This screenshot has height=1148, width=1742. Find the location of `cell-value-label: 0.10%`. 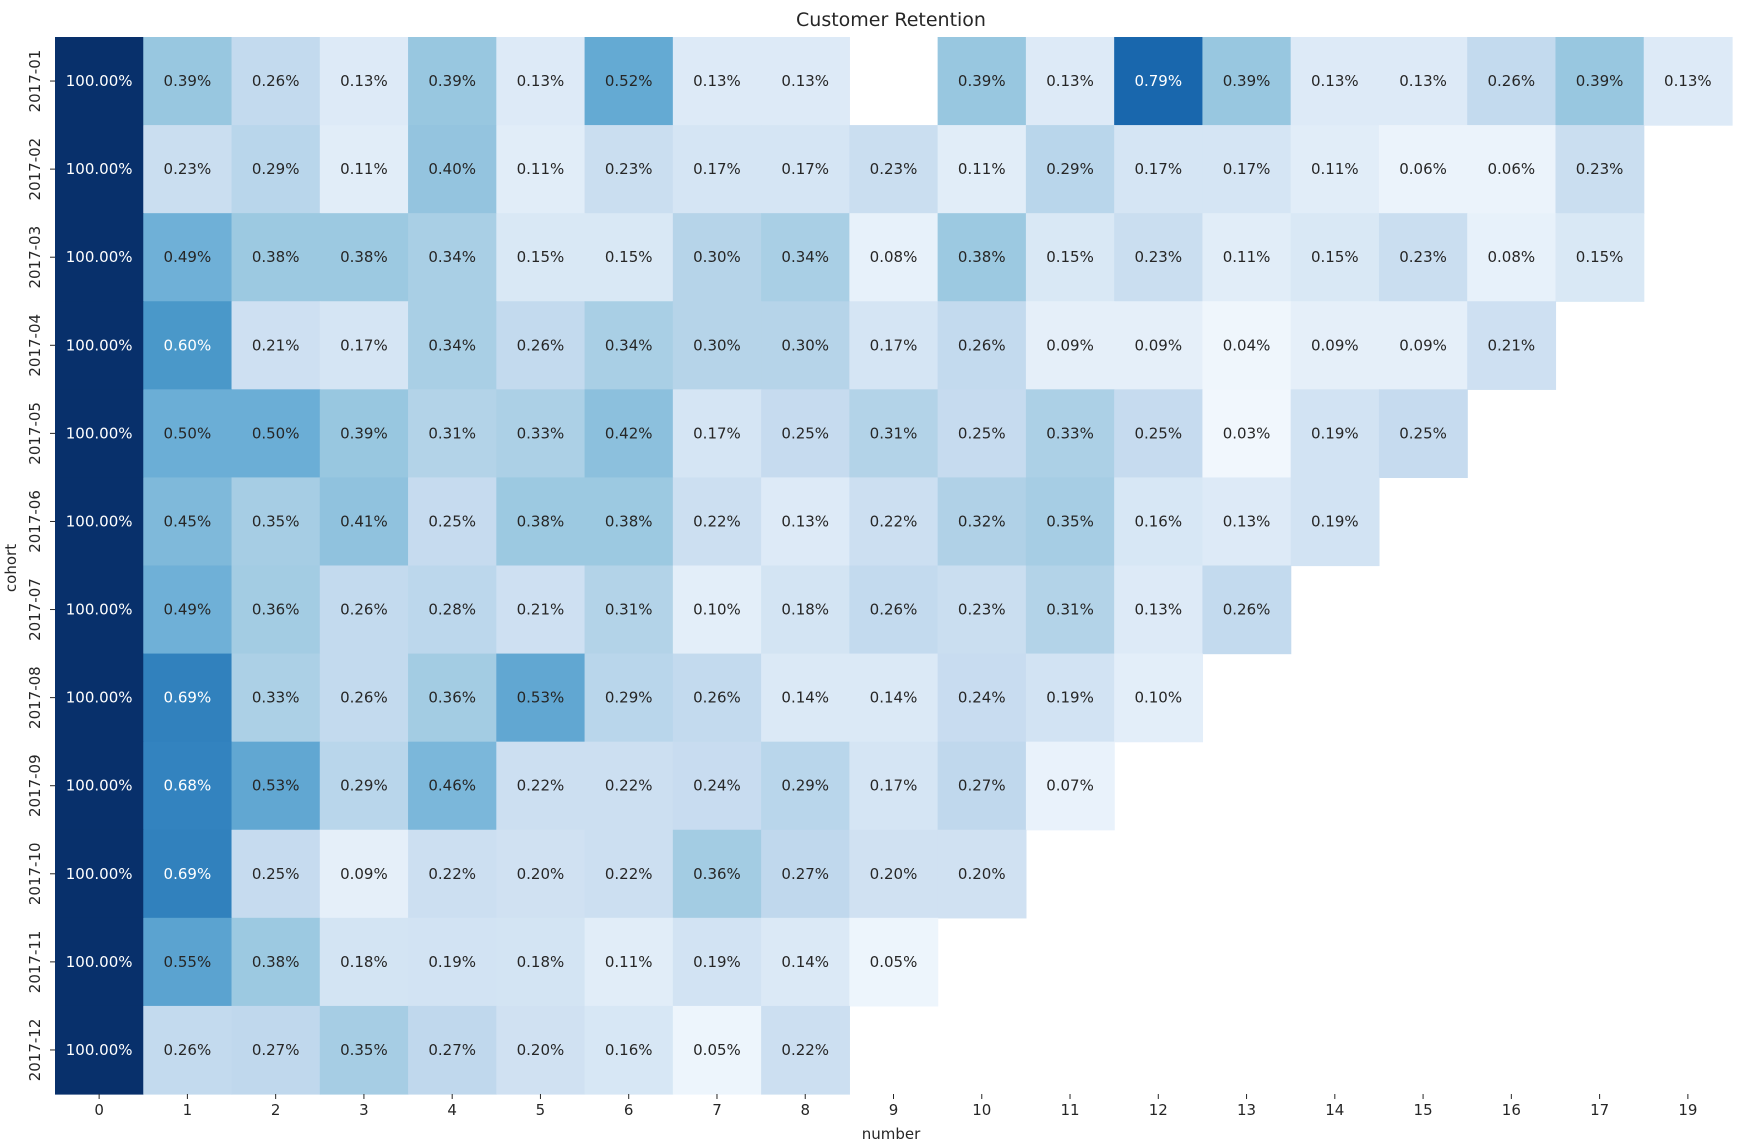

cell-value-label: 0.10% is located at coordinates (717, 610).